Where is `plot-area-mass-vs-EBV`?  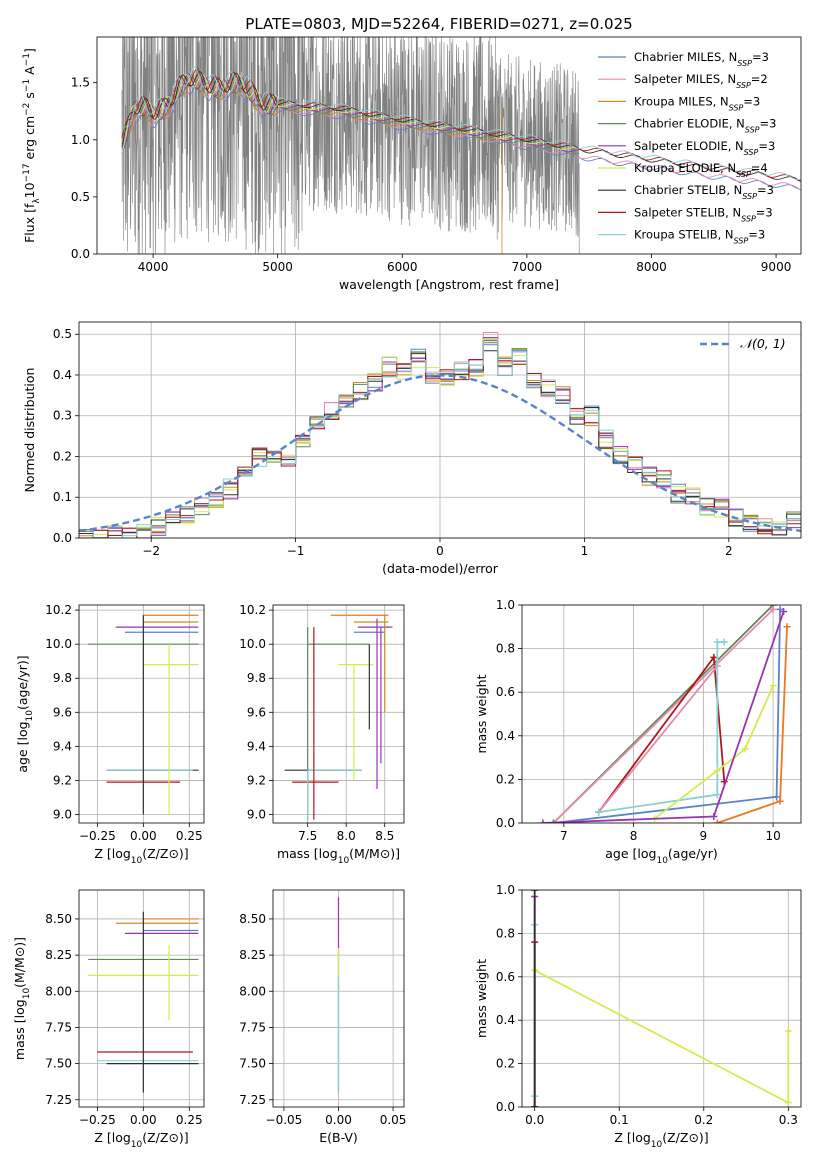
plot-area-mass-vs-EBV is located at coordinates (338, 998).